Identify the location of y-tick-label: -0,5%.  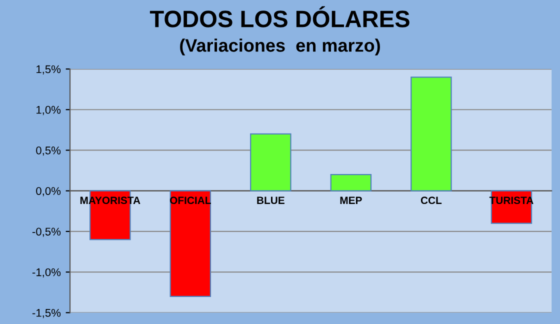
(46, 232).